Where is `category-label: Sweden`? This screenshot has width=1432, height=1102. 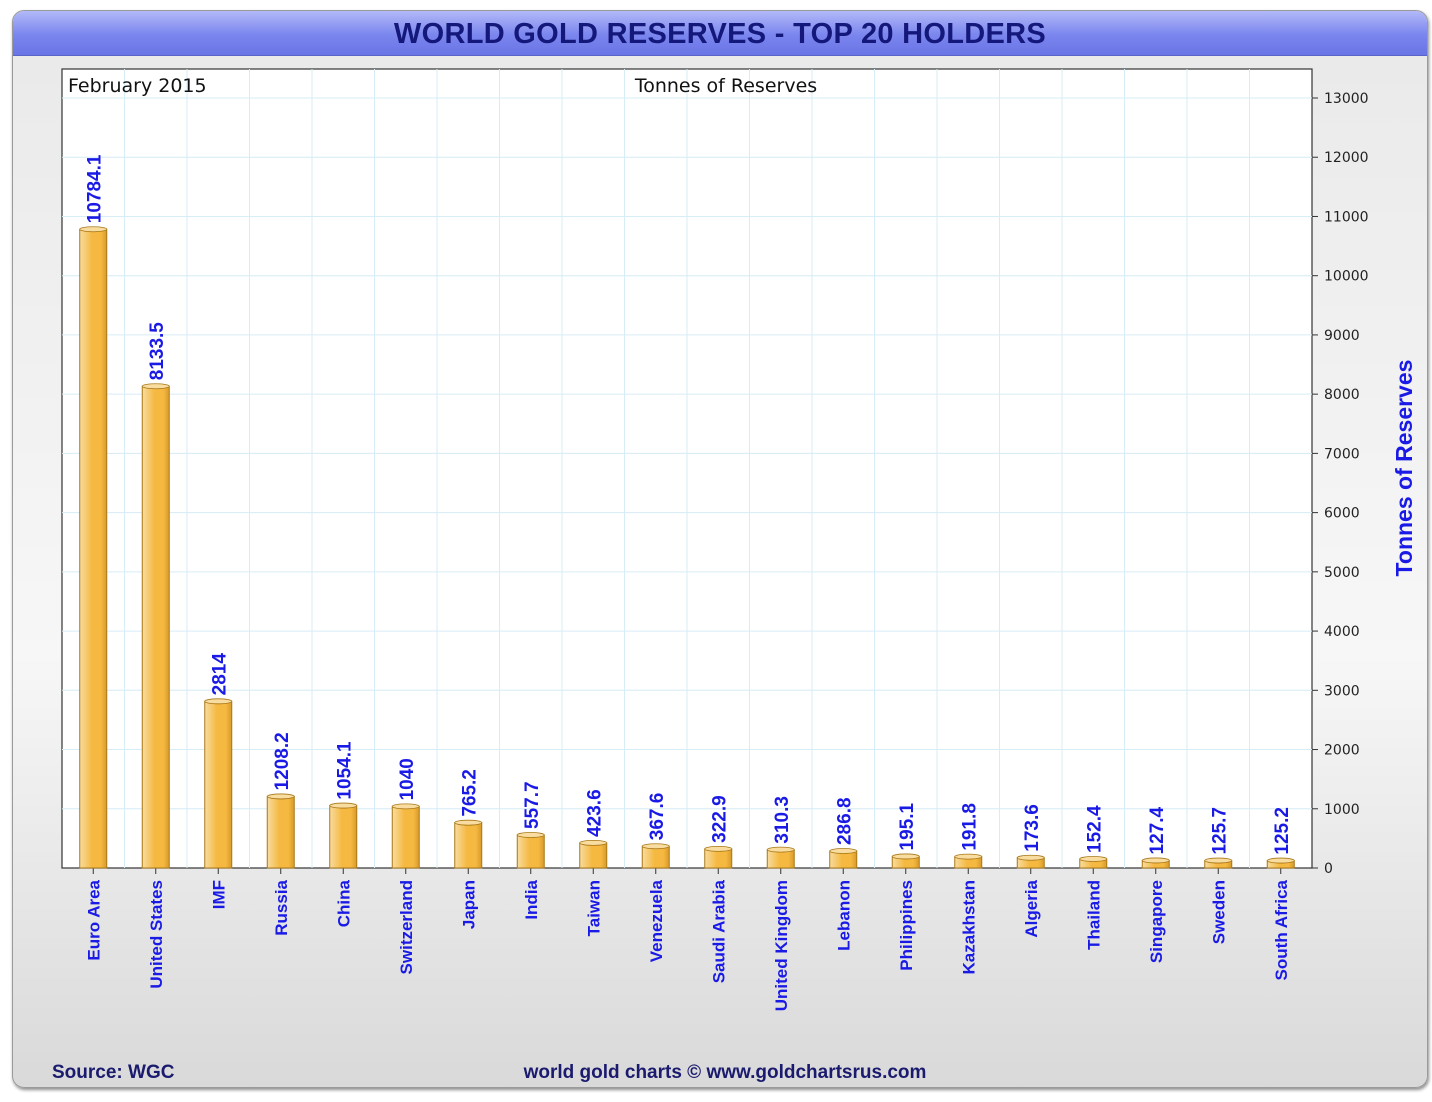
category-label: Sweden is located at coordinates (1218, 912).